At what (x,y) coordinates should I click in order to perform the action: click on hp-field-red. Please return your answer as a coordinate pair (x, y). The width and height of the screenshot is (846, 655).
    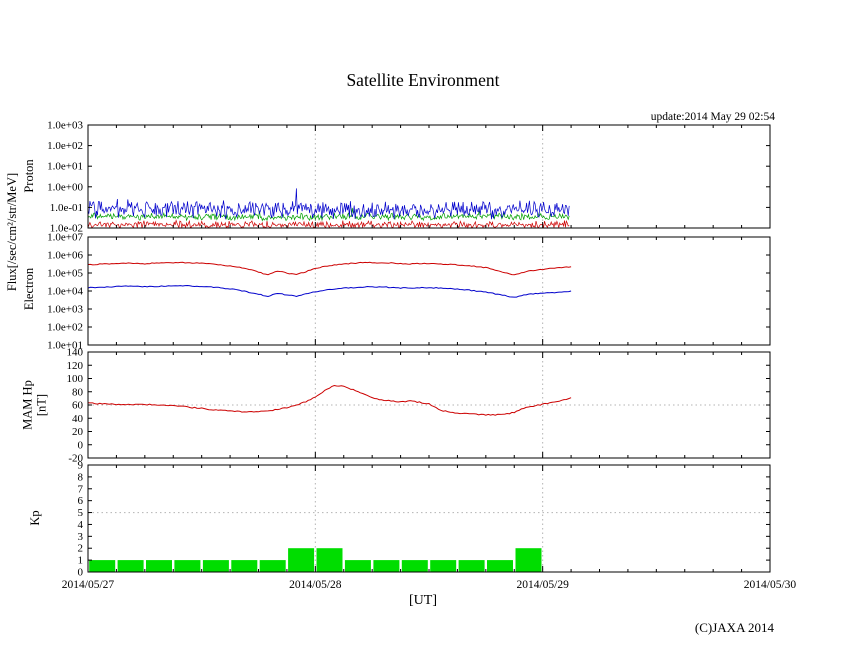
    Looking at the image, I should click on (329, 400).